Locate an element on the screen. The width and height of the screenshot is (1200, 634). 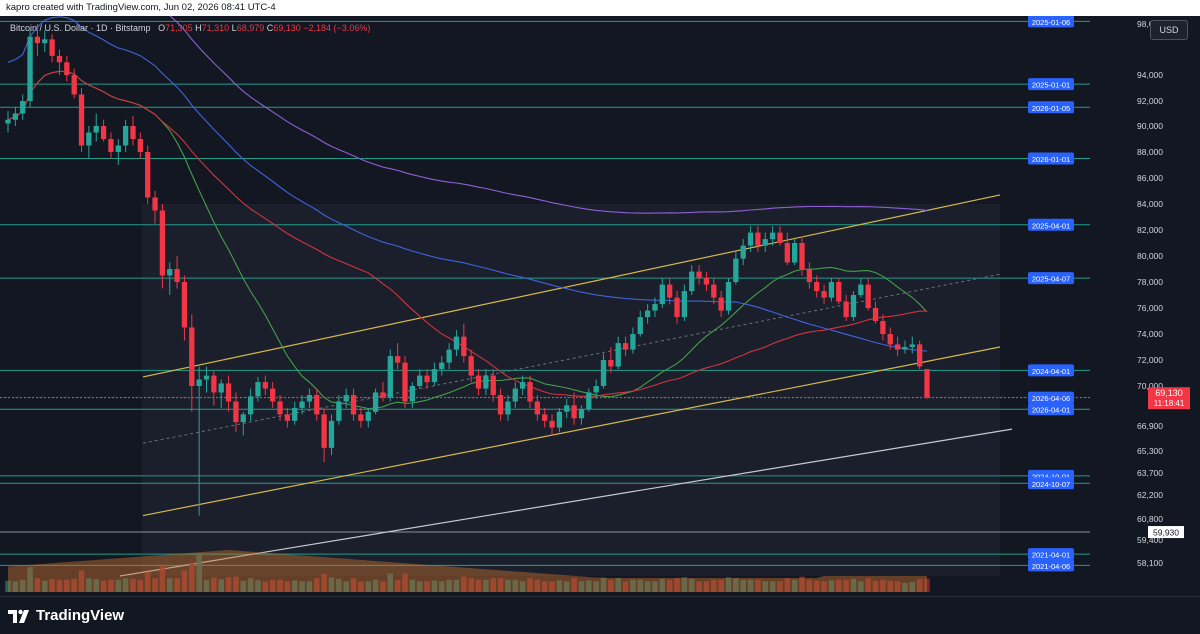
close-label: C is located at coordinates (270, 28).